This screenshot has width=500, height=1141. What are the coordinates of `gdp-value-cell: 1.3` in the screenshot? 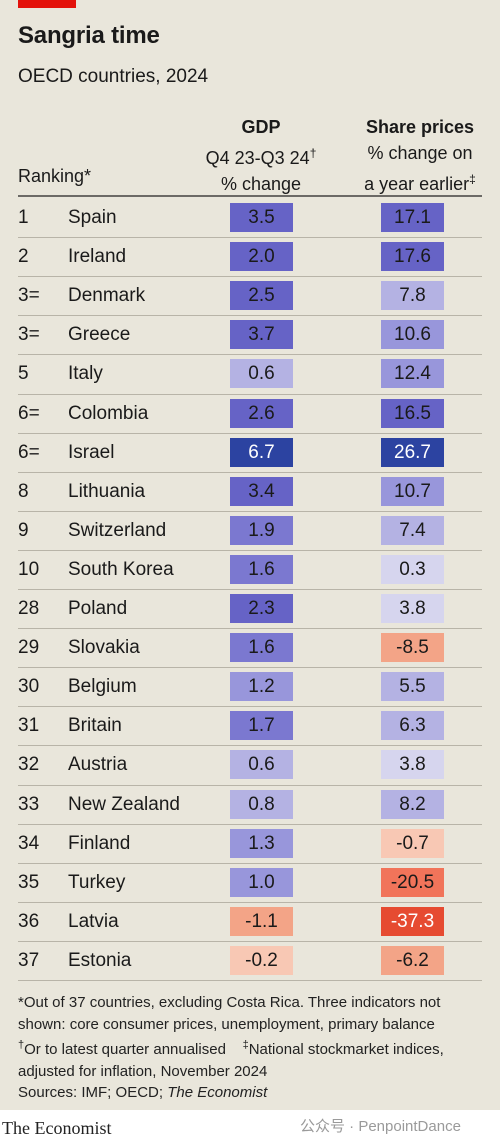 It's located at (261, 843).